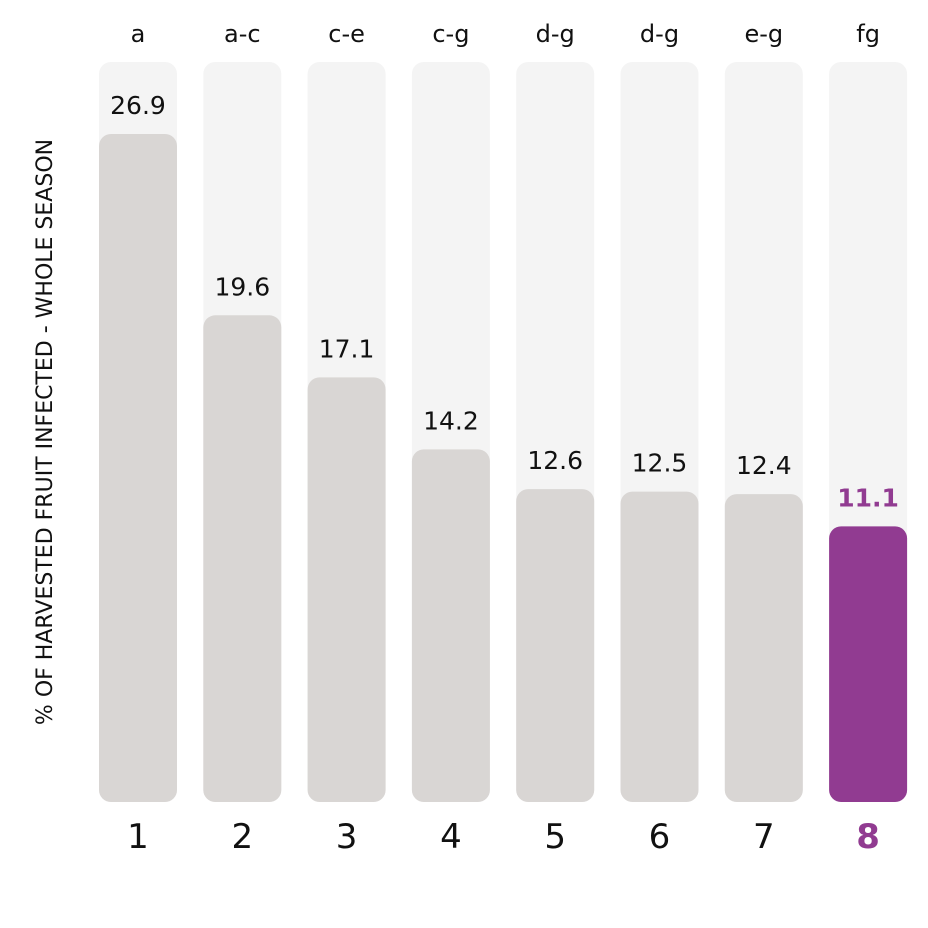 Image resolution: width=928 pixels, height=928 pixels. I want to click on category-label: 1, so click(138, 837).